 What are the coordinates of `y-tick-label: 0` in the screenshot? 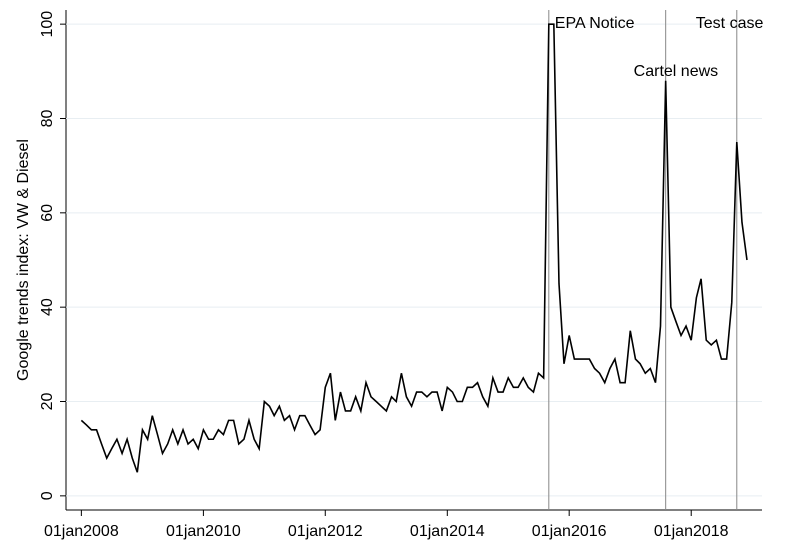 It's located at (47, 495).